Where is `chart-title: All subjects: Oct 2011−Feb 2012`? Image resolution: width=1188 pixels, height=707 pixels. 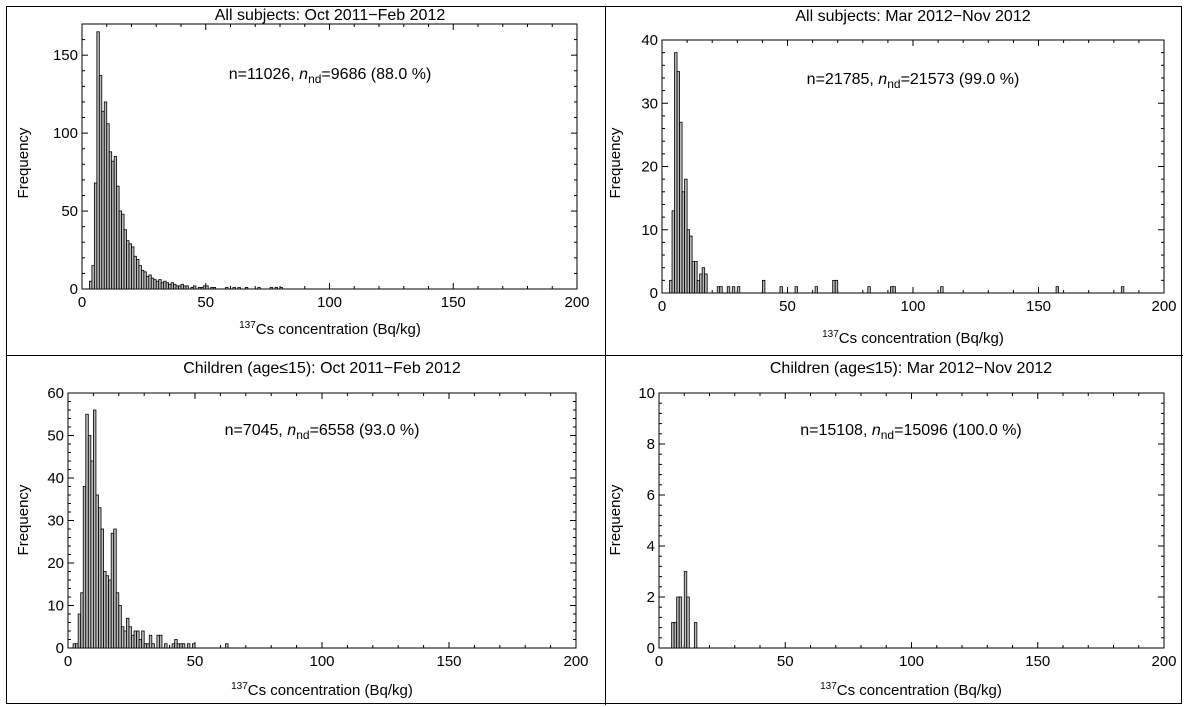 chart-title: All subjects: Oct 2011−Feb 2012 is located at coordinates (330, 15).